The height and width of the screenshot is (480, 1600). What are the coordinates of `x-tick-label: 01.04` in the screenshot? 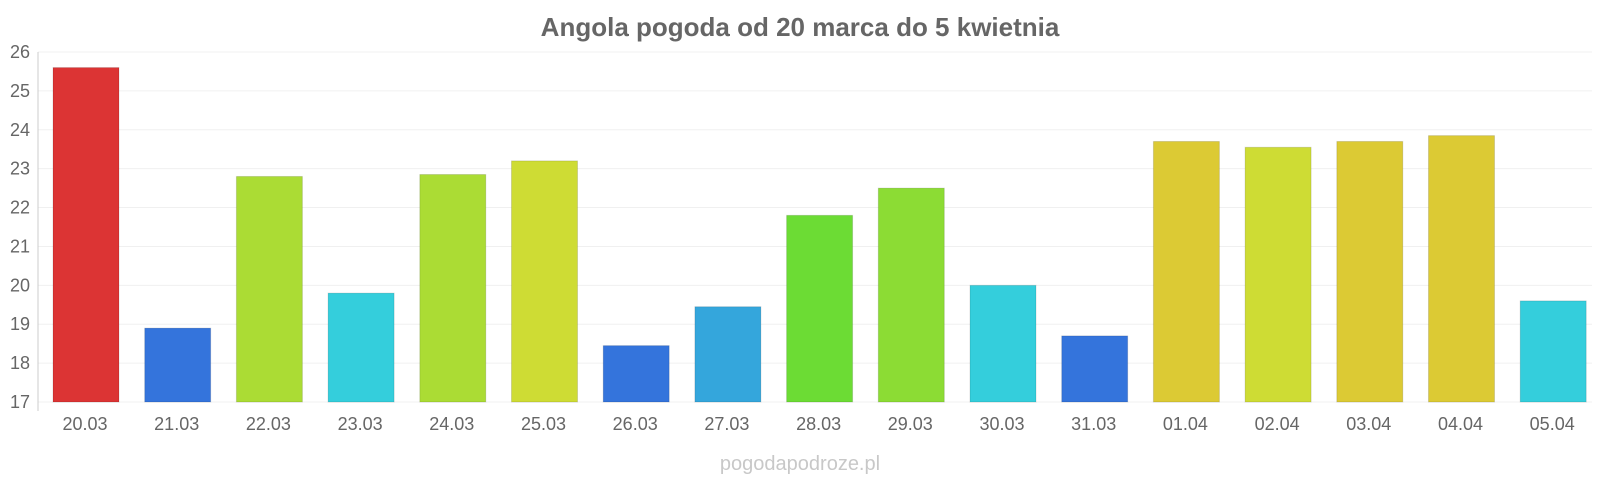 It's located at (1185, 424).